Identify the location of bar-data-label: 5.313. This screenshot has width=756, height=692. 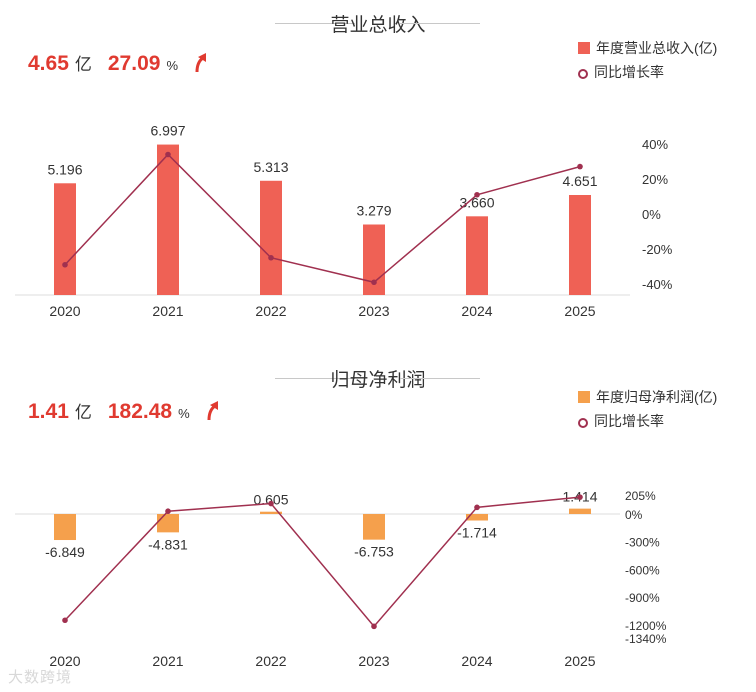
(270, 167).